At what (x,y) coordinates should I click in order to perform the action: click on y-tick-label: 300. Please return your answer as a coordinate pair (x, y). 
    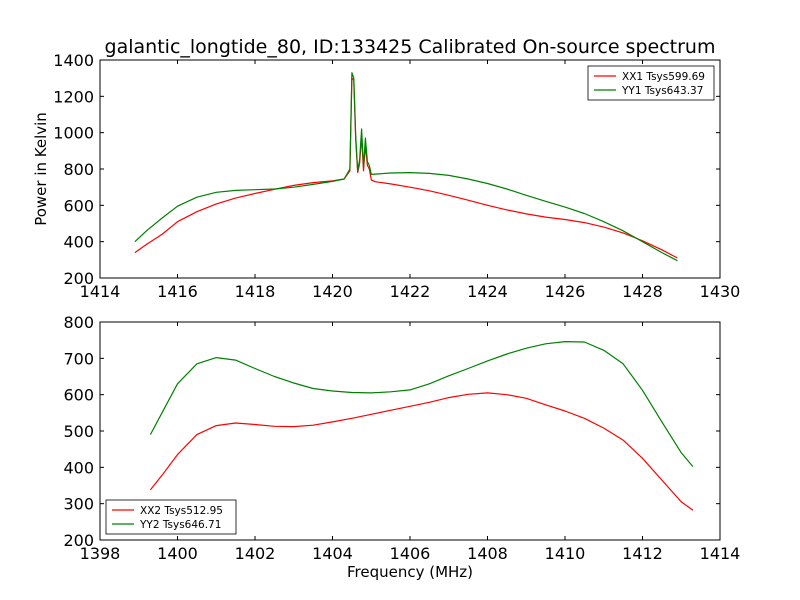
    Looking at the image, I should click on (78, 504).